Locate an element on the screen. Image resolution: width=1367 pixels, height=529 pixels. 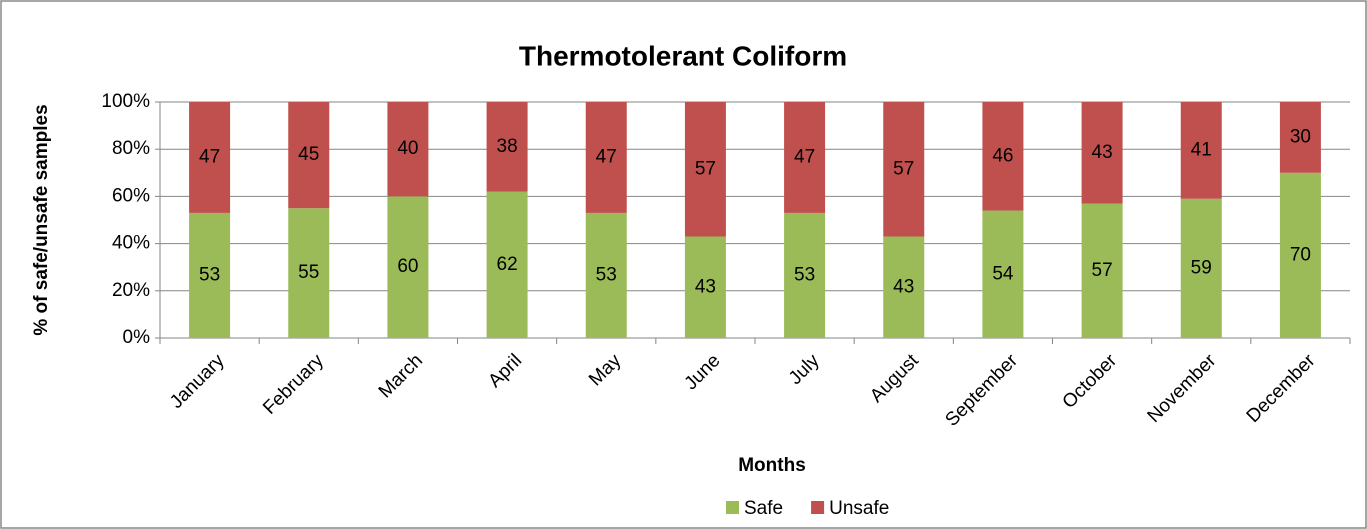
data-label: 38 is located at coordinates (507, 146).